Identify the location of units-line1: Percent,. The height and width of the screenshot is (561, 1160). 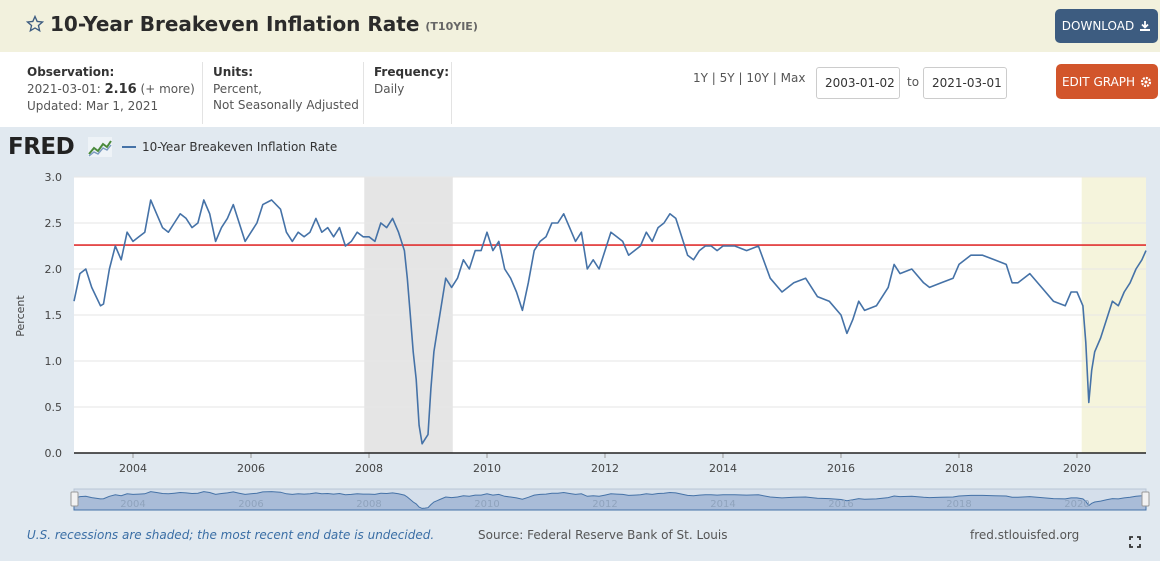
(237, 88).